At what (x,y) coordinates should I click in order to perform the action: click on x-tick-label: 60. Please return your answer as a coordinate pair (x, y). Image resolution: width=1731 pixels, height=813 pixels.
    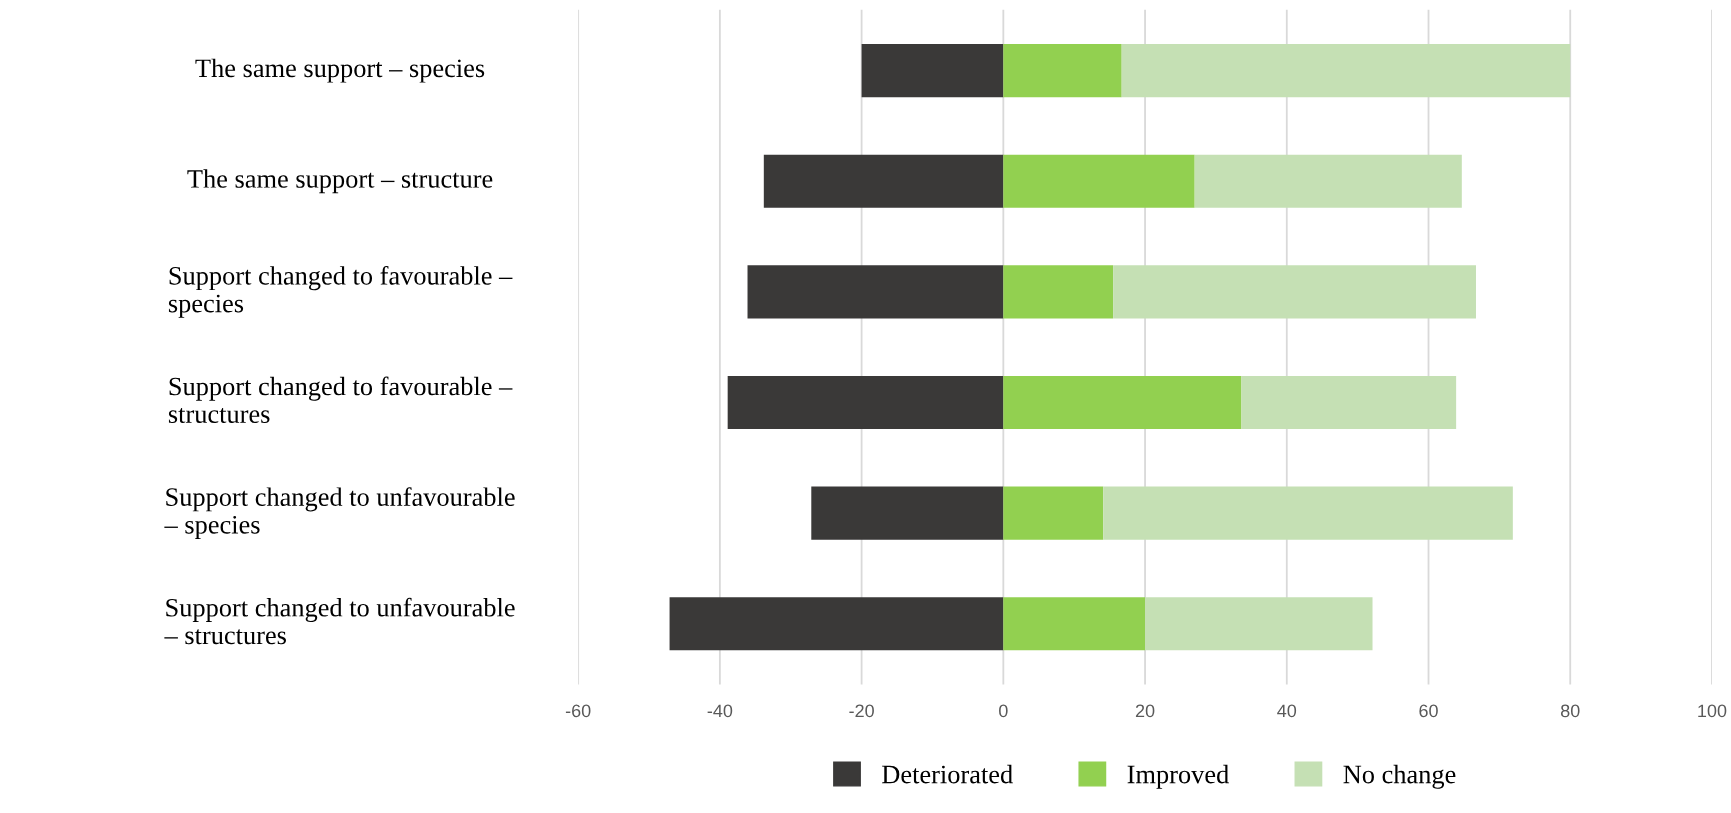
    Looking at the image, I should click on (1428, 711).